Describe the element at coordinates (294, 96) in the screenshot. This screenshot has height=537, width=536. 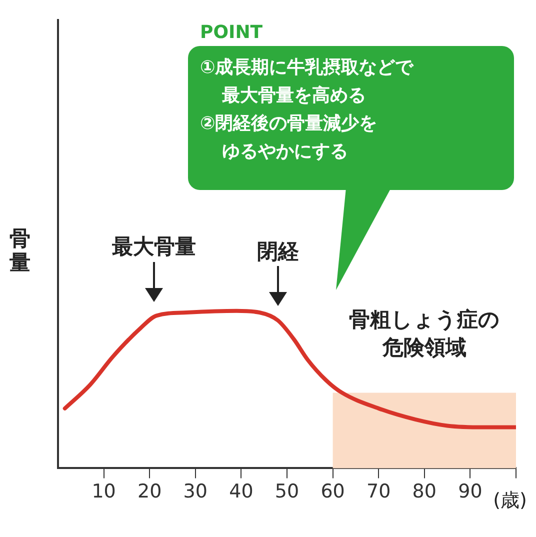
I see `text: 最大骨量を高める` at that location.